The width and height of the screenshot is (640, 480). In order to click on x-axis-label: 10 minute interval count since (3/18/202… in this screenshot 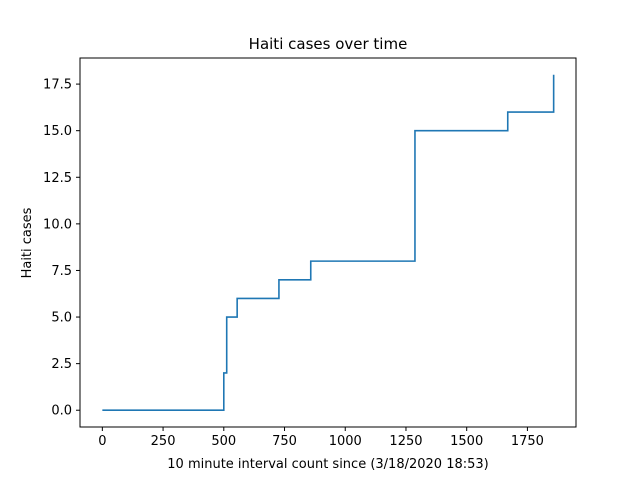, I will do `click(327, 464)`.